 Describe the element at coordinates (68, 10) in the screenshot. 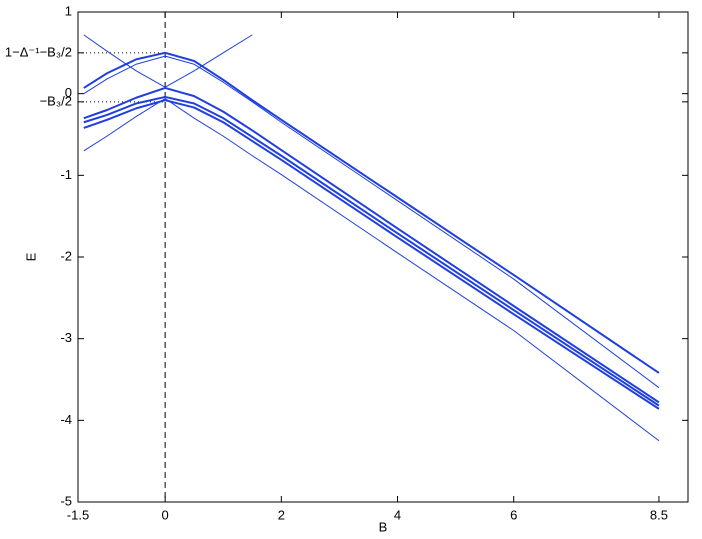

I see `y-tick-label: 1` at that location.